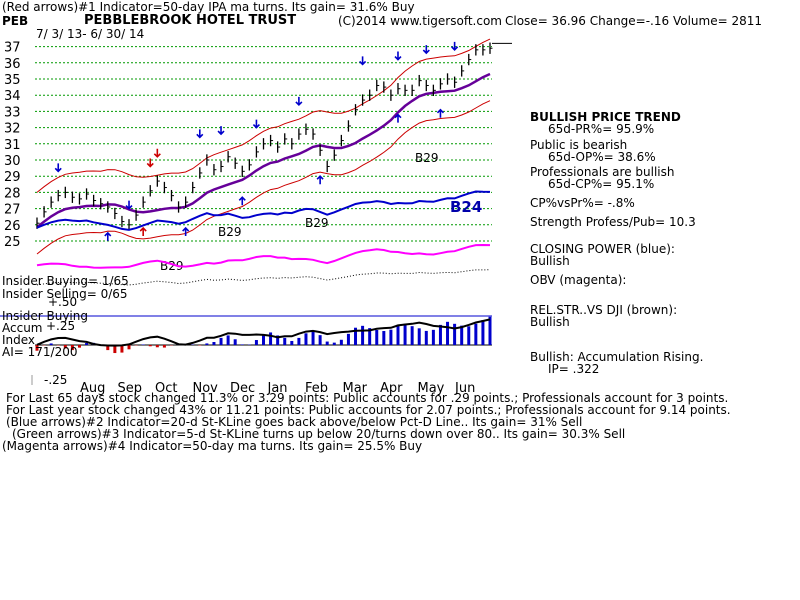 Image resolution: width=800 pixels, height=600 pixels. Describe the element at coordinates (65, 281) in the screenshot. I see `insider-buying-count: Insider Buying= 1/65` at that location.